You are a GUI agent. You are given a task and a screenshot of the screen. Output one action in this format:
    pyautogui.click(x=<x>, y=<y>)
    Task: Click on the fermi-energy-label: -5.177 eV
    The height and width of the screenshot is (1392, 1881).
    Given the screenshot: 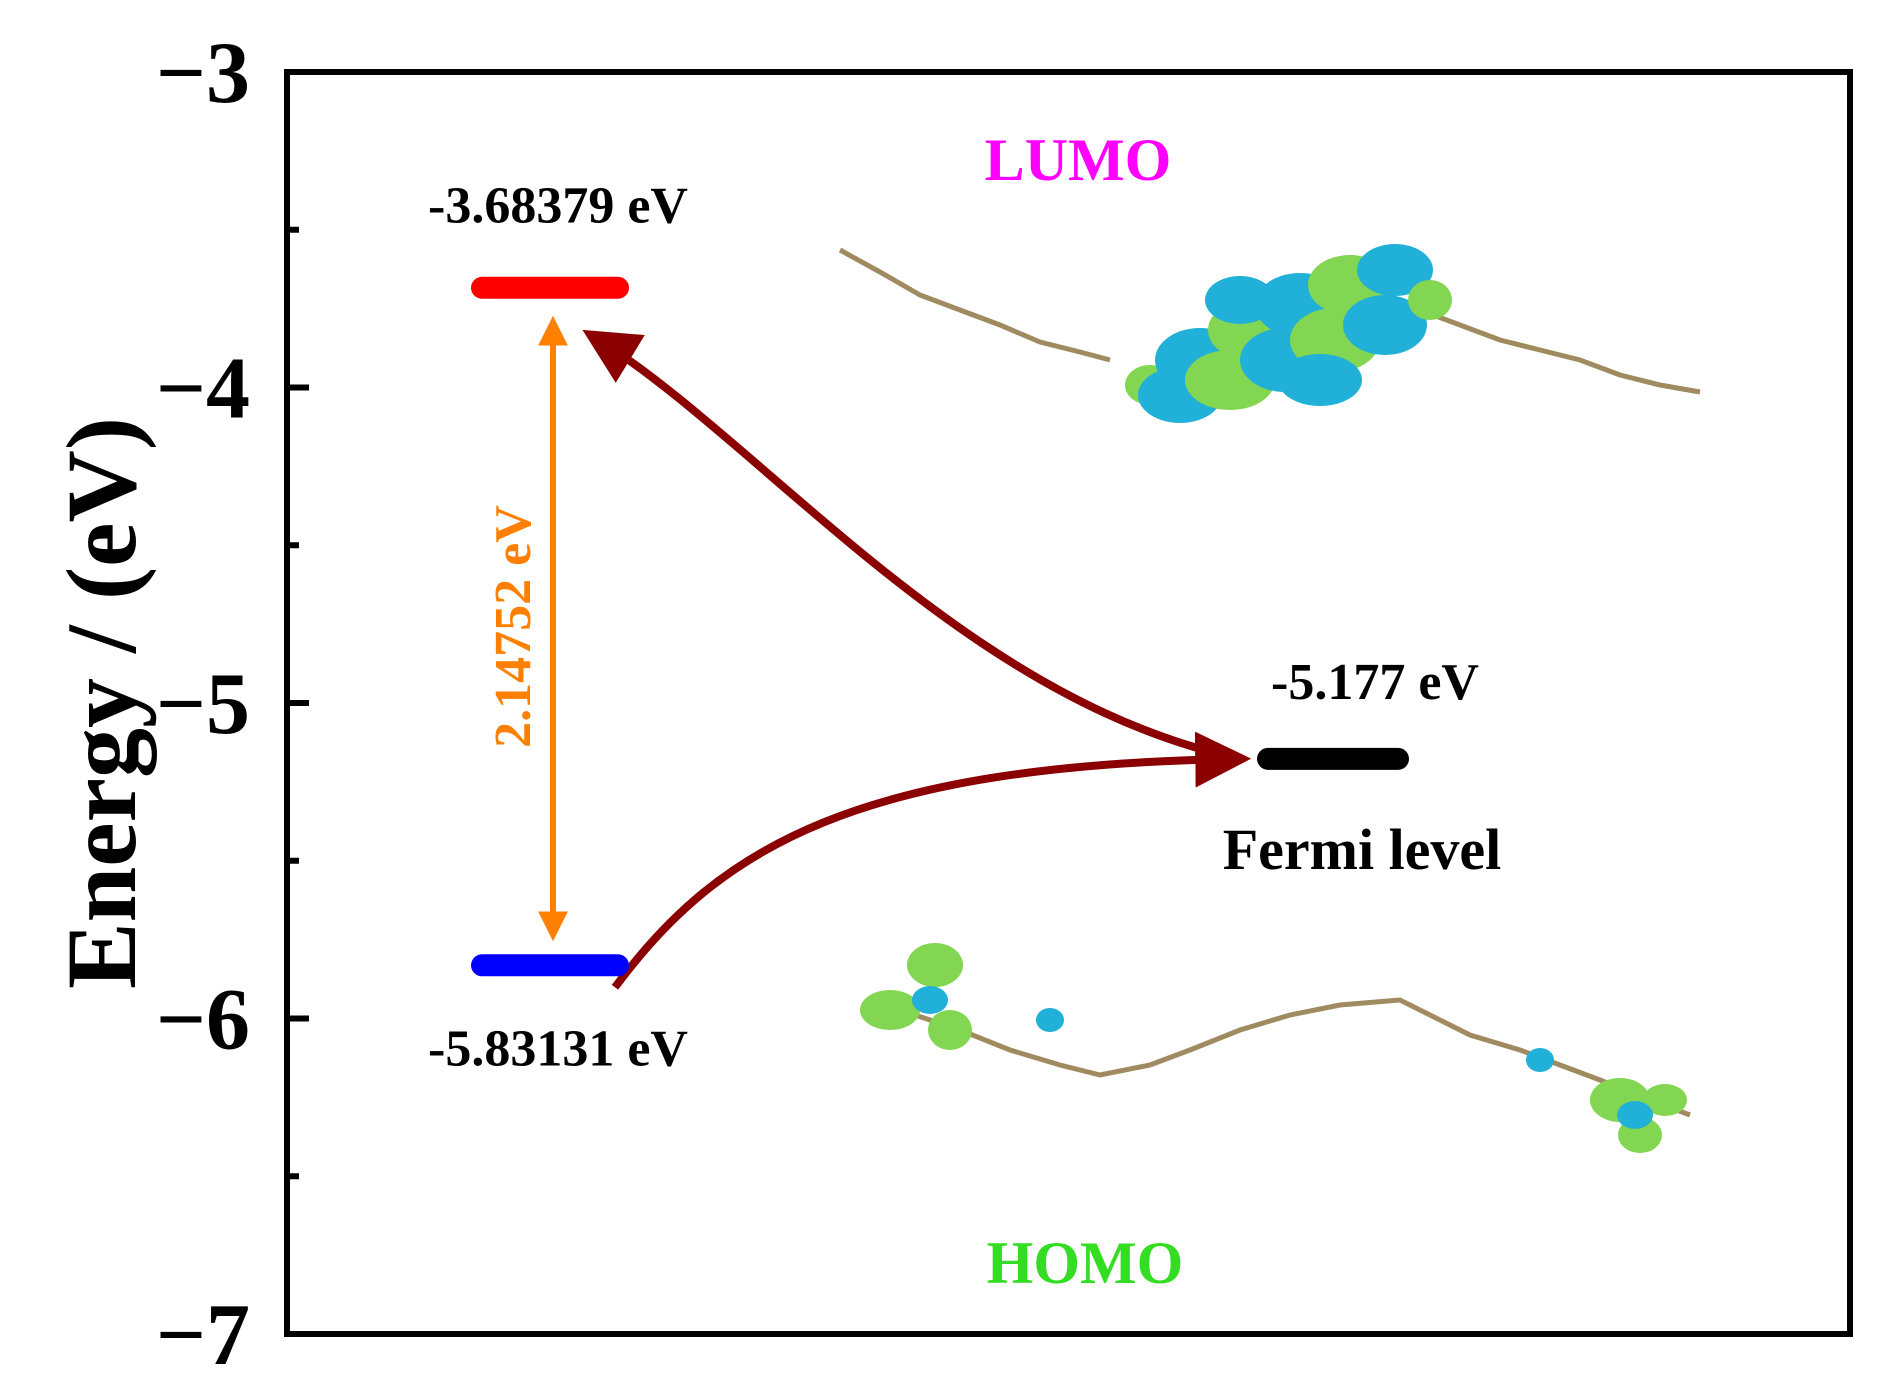 What is the action you would take?
    pyautogui.click(x=1375, y=682)
    